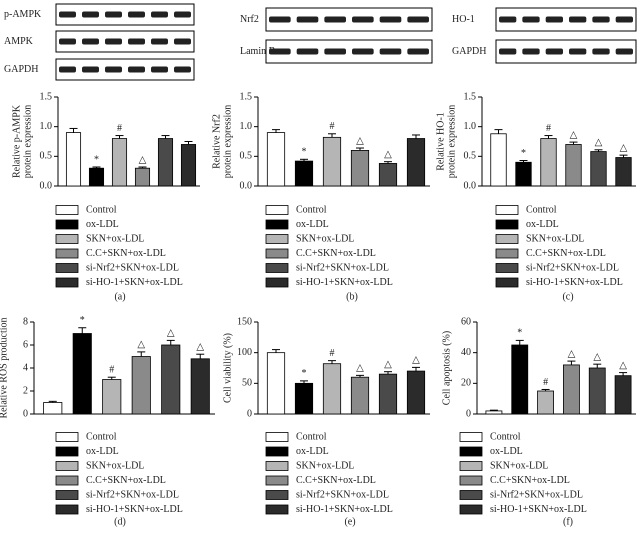 The width and height of the screenshot is (642, 533). Describe the element at coordinates (466, 321) in the screenshot. I see `y-tick-label: 60` at that location.